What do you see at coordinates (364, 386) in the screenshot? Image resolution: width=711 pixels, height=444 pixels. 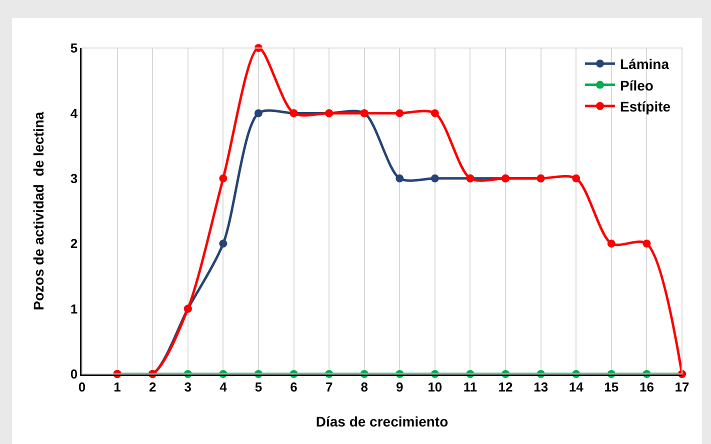 I see `x-tick-label: 8` at bounding box center [364, 386].